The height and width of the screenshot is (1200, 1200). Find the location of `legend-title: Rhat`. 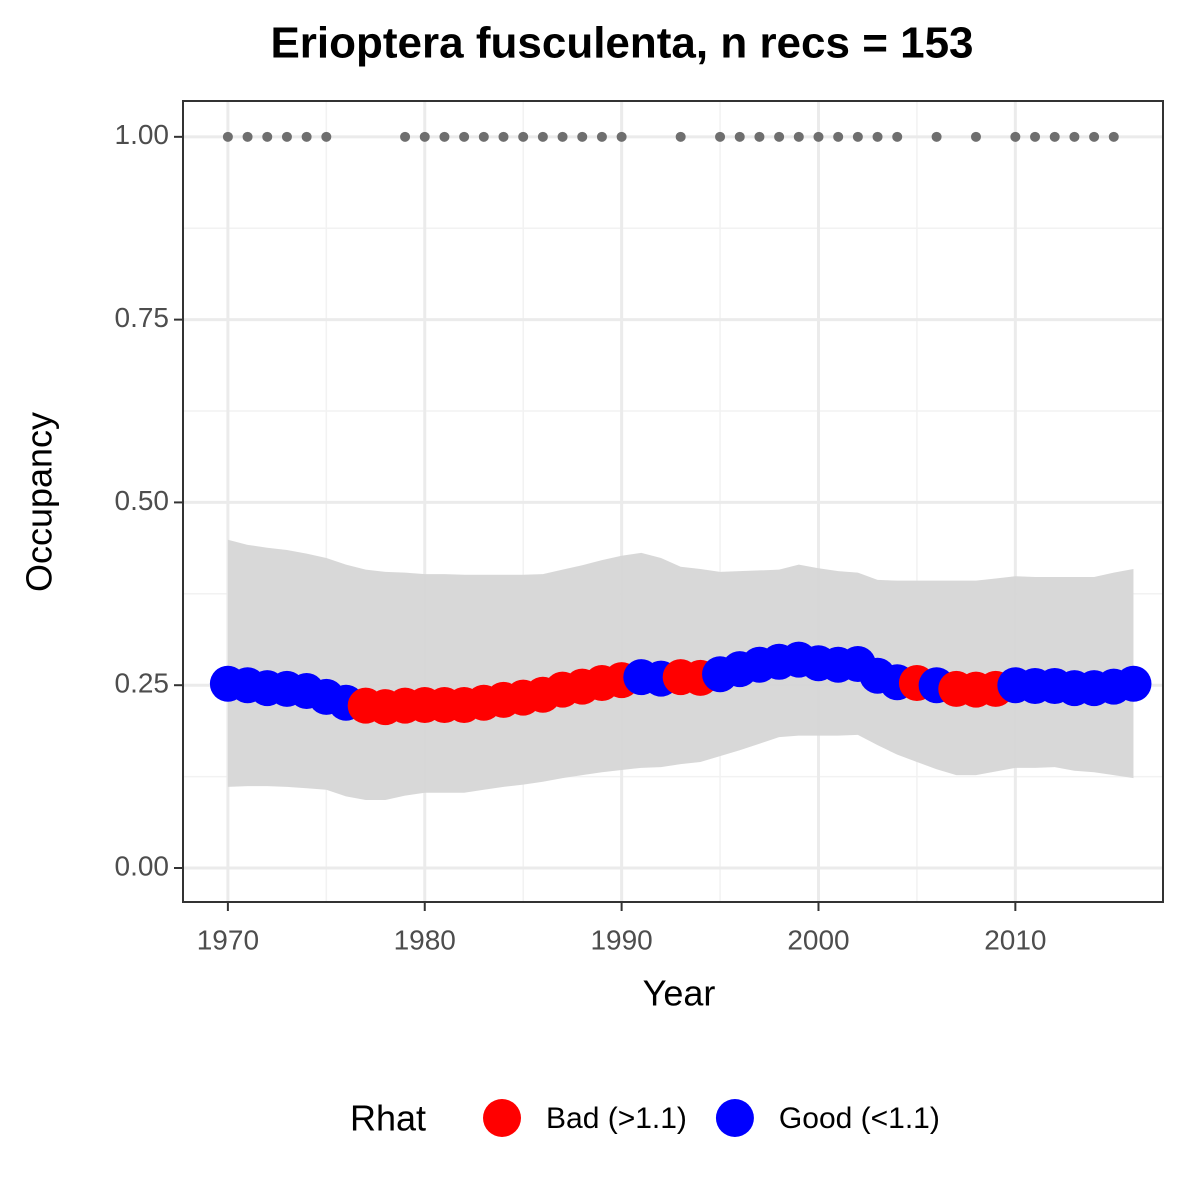

legend-title: Rhat is located at coordinates (388, 1118).